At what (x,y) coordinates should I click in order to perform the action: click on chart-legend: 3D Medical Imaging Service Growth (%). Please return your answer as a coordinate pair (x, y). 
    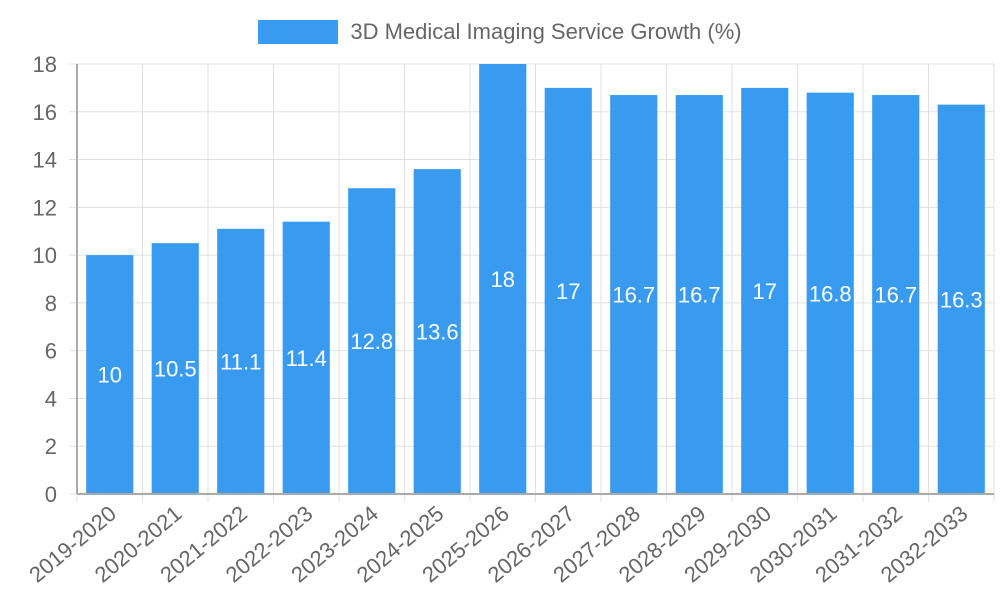
    Looking at the image, I should click on (500, 32).